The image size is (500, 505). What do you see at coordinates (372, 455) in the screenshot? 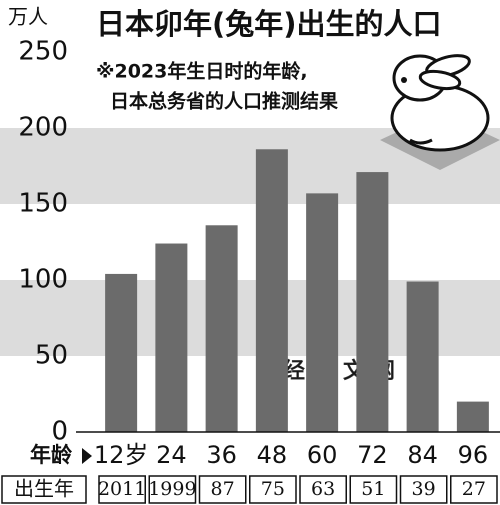
I see `x-tick-label: 72` at bounding box center [372, 455].